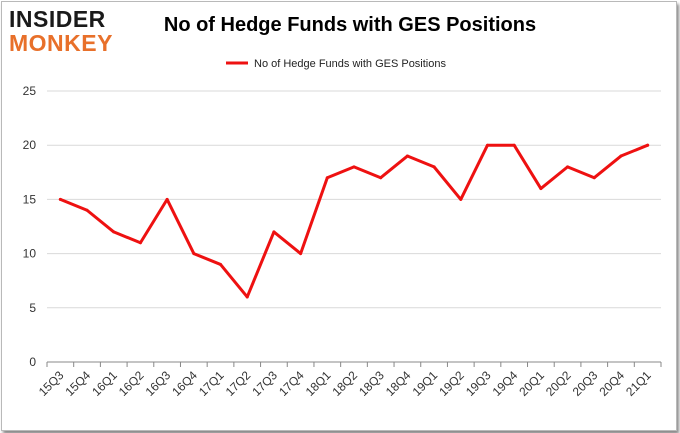  What do you see at coordinates (318, 383) in the screenshot?
I see `x-tick-label: 18Q1` at bounding box center [318, 383].